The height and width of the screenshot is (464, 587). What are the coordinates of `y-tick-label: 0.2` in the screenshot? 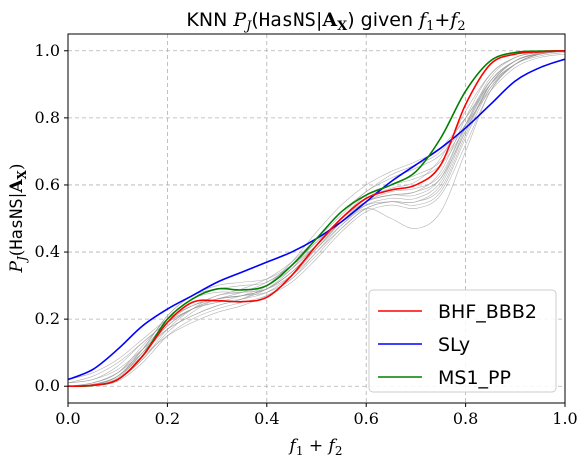 It's located at (47, 318).